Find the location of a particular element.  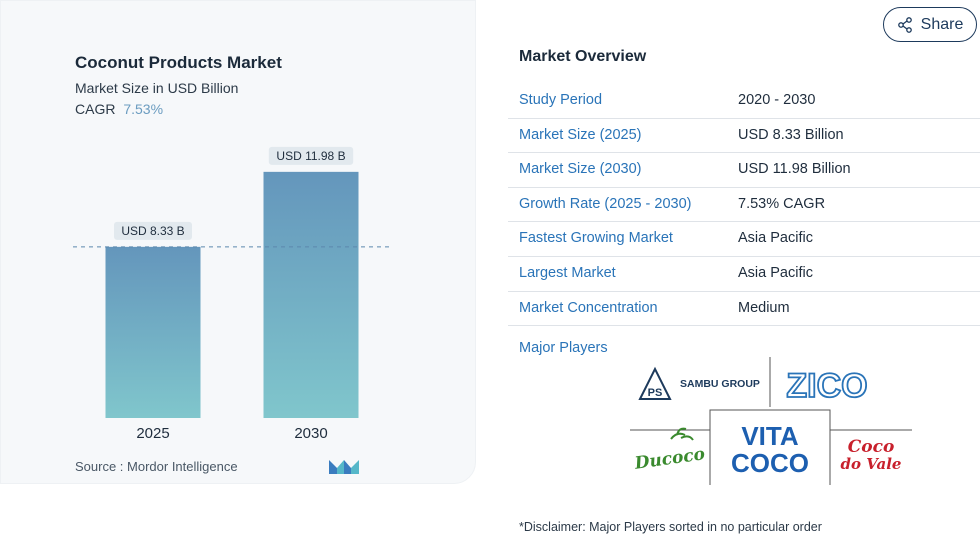

overview-label: Market Size (2025) is located at coordinates (580, 134).